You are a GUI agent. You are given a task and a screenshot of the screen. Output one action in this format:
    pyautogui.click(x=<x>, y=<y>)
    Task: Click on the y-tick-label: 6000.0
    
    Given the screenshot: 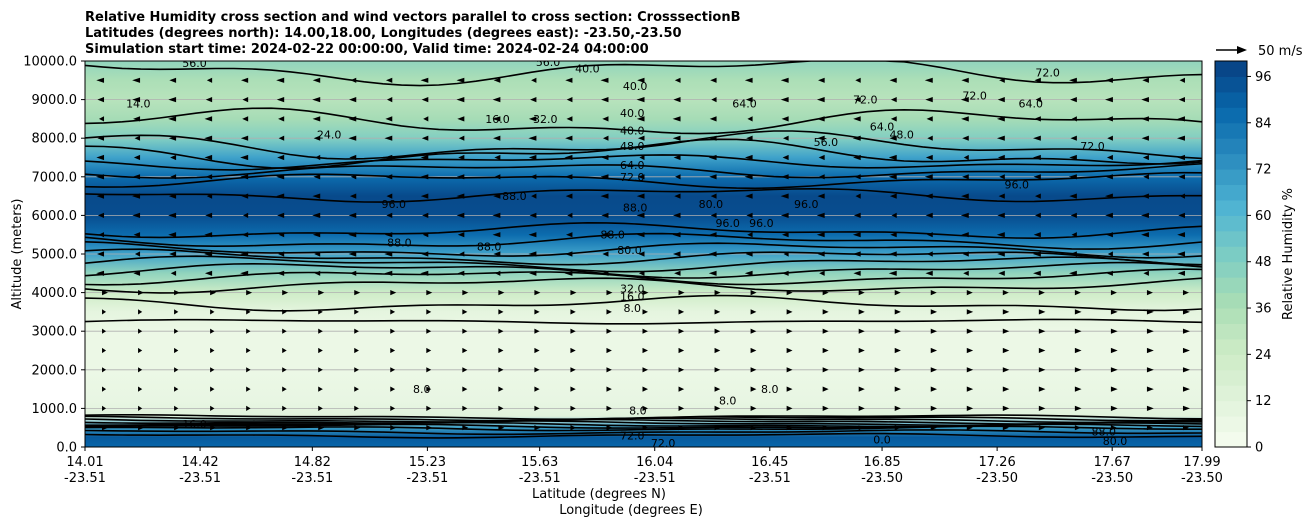 What is the action you would take?
    pyautogui.click(x=55, y=216)
    